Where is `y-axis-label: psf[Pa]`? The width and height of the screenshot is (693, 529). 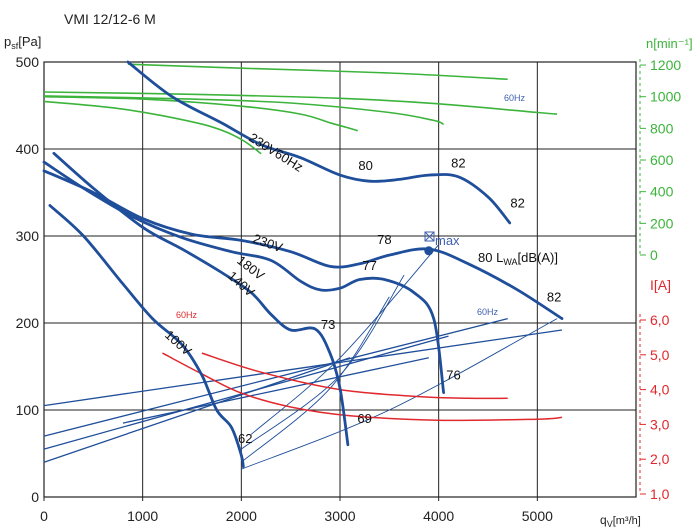
y-axis-label: psf[Pa] is located at coordinates (22, 42).